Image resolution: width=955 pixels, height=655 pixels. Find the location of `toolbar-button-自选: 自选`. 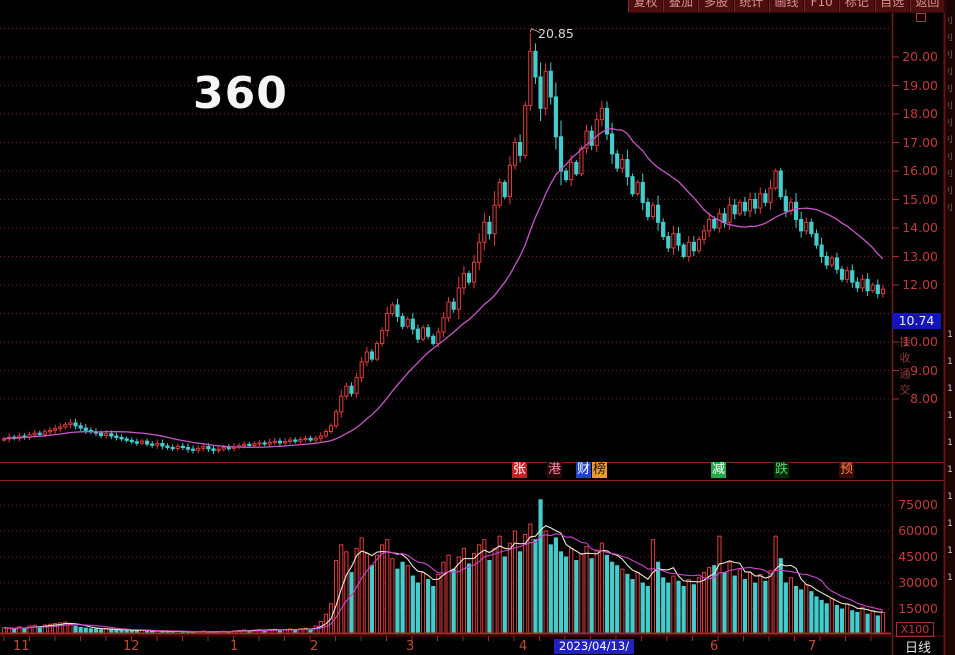

toolbar-button-自选: 自选 is located at coordinates (892, 6).